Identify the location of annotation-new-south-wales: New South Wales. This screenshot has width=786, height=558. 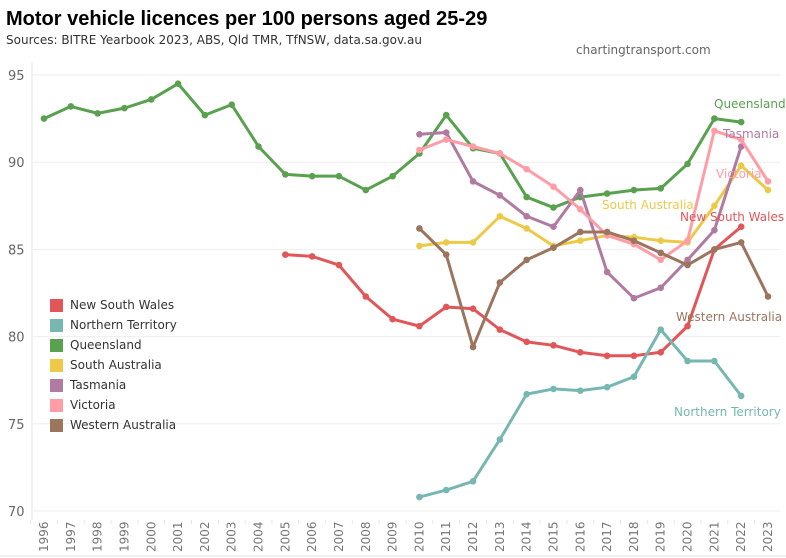
(732, 217).